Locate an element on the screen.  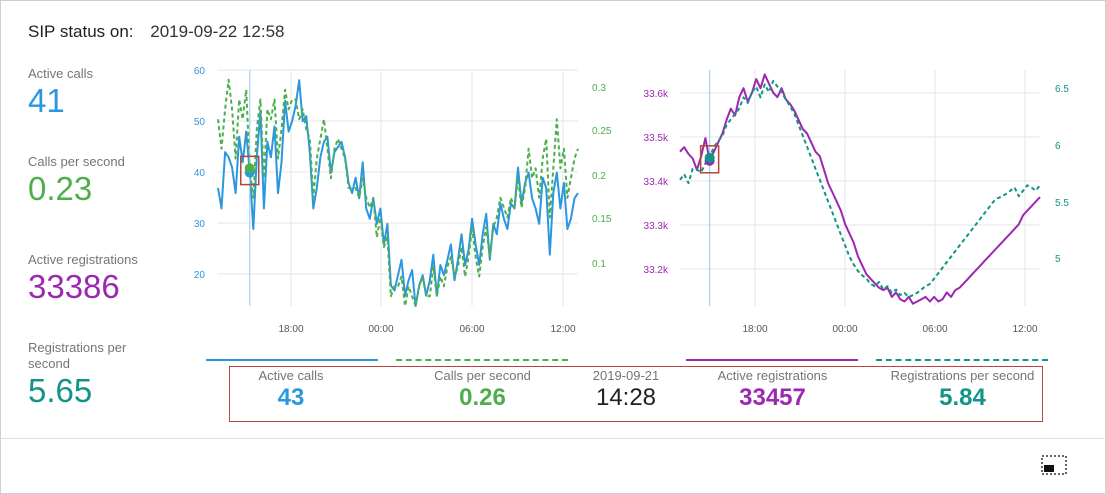
hover-active-calls: Active calls 43 is located at coordinates (291, 390).